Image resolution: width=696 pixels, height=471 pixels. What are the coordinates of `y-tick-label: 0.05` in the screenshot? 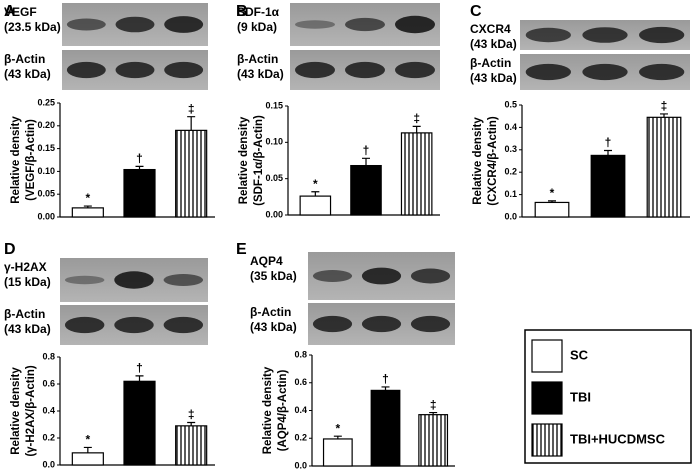 It's located at (46, 194).